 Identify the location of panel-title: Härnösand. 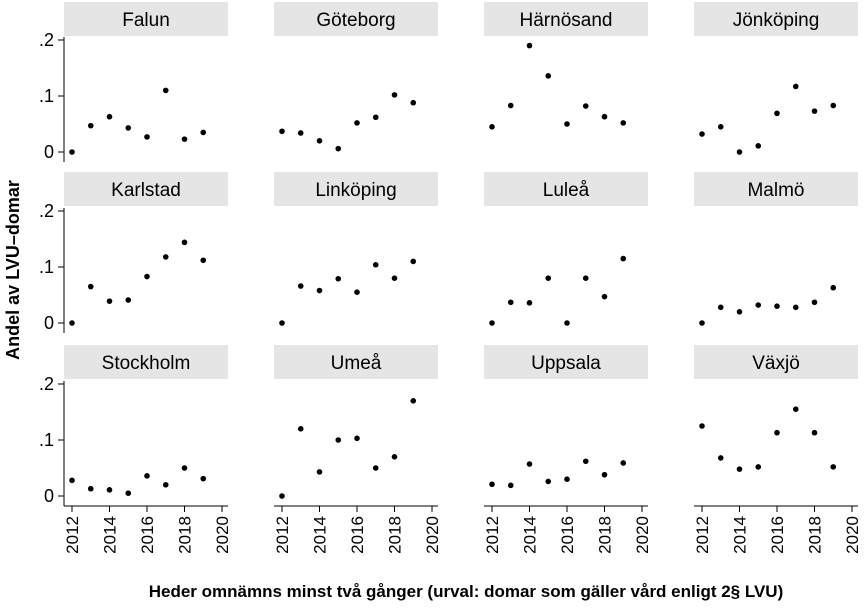
(566, 20).